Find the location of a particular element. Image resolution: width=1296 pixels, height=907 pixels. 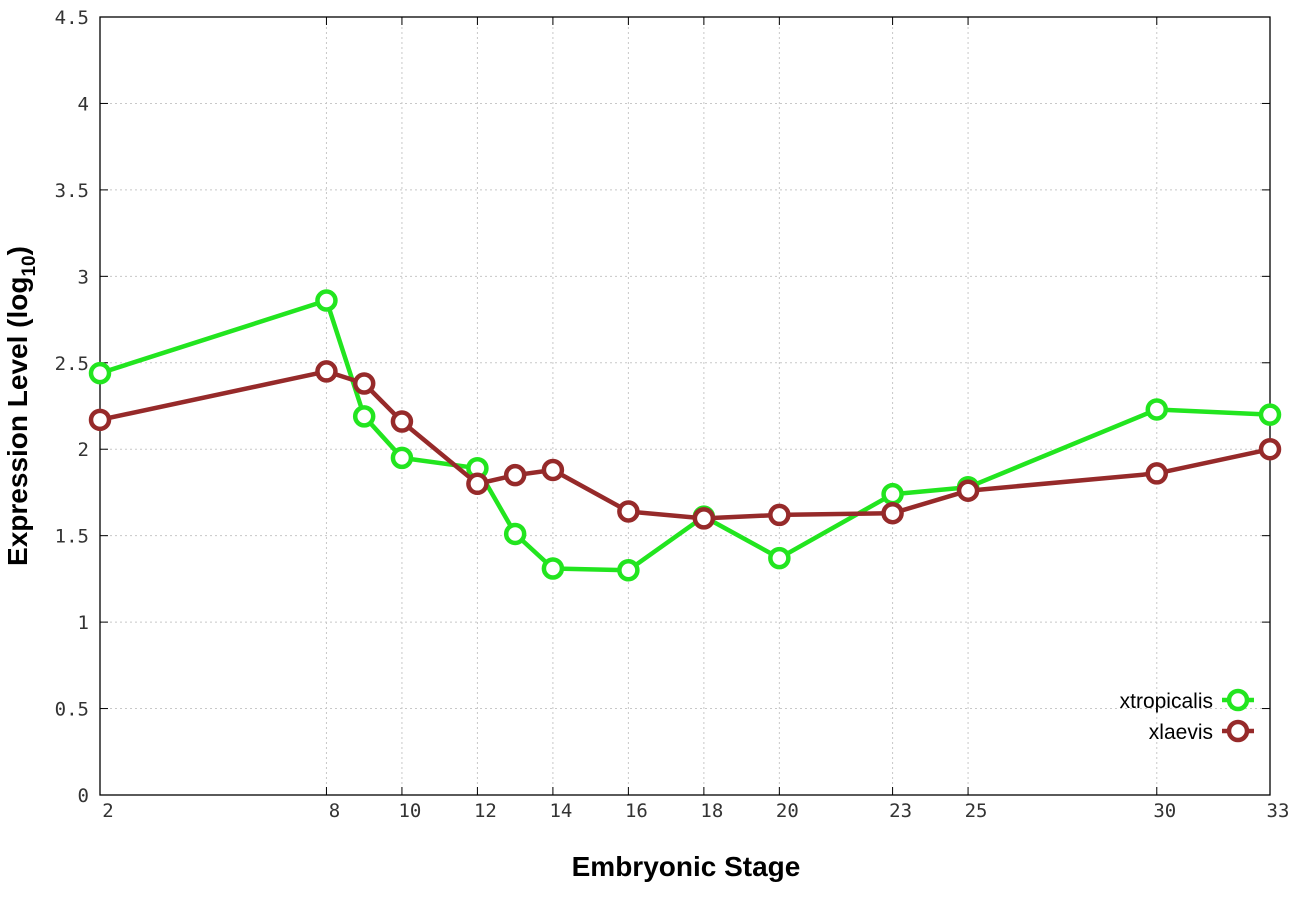

y-tick-label: 1.5 is located at coordinates (72, 537).